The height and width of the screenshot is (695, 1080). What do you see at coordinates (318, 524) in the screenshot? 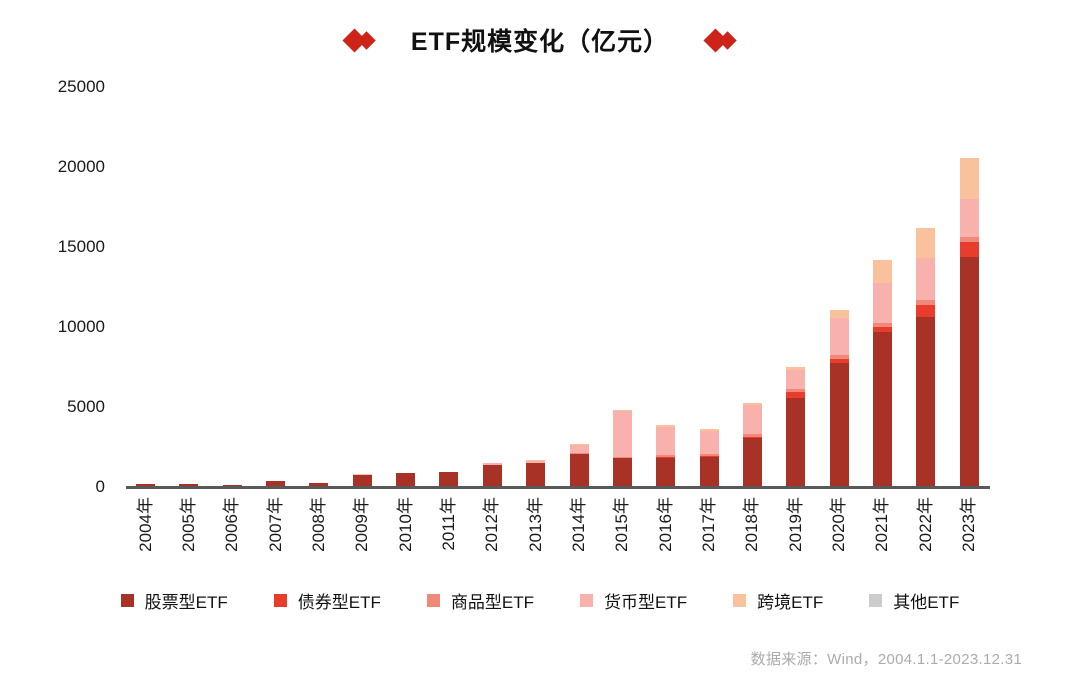
I see `x-tick-label: 2008年` at bounding box center [318, 524].